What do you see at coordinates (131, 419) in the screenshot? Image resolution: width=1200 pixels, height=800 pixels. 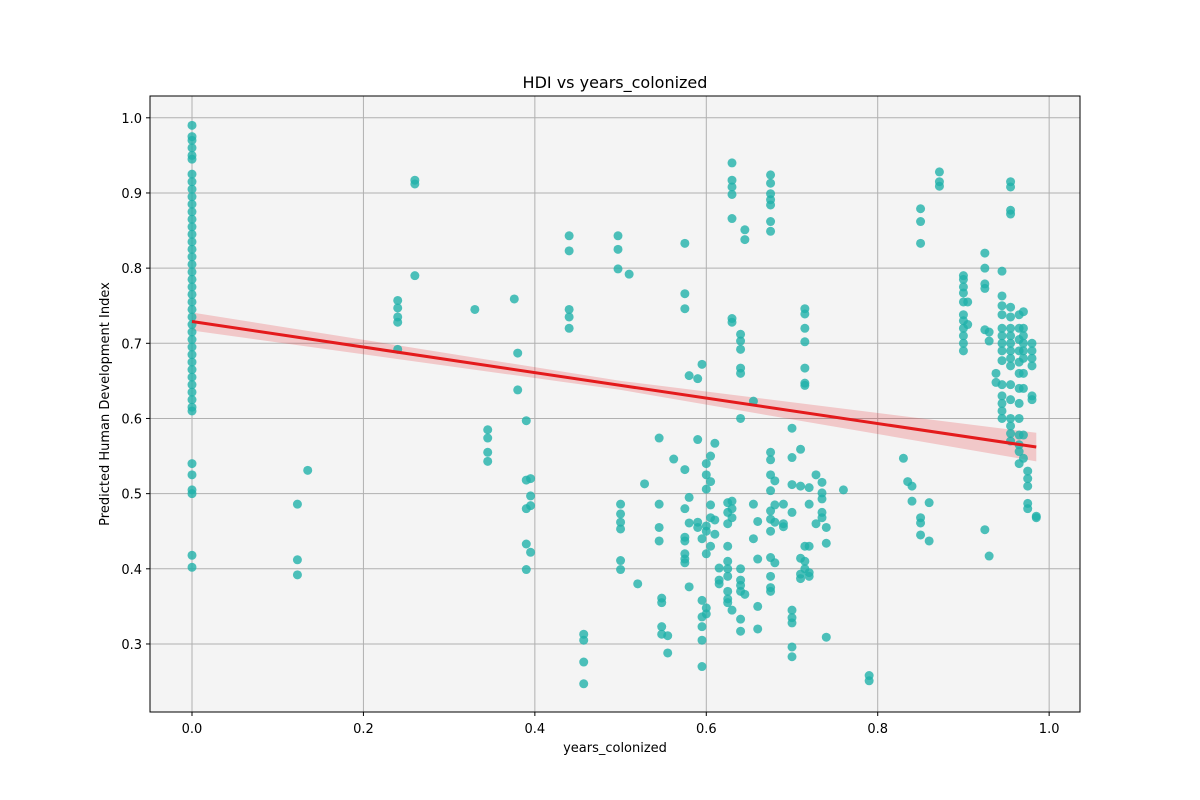 I see `y-tick-label: 0.6` at bounding box center [131, 419].